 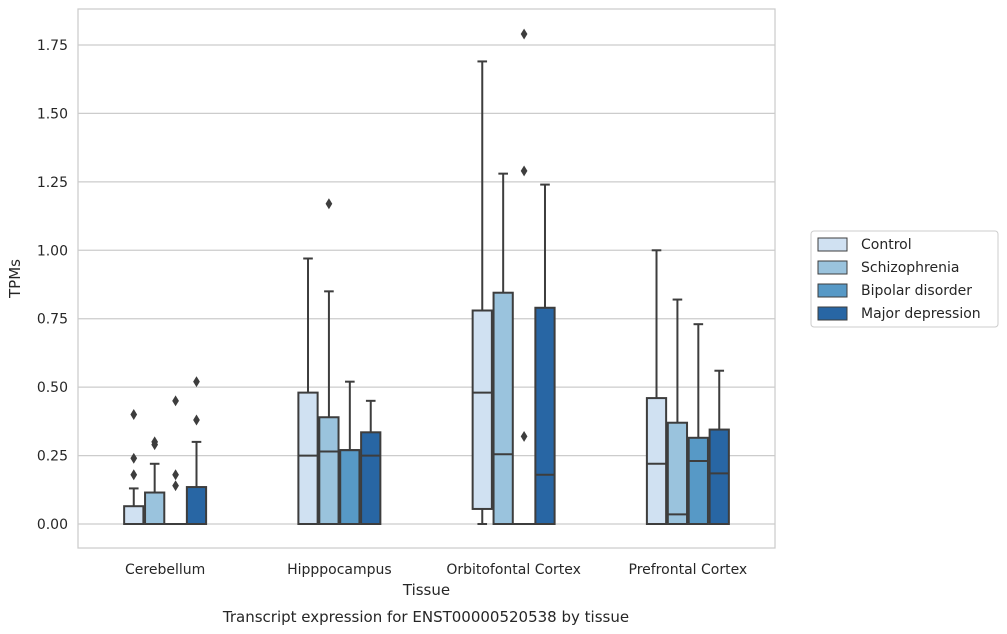 I want to click on legend-label: Schizophrenia, so click(x=910, y=268).